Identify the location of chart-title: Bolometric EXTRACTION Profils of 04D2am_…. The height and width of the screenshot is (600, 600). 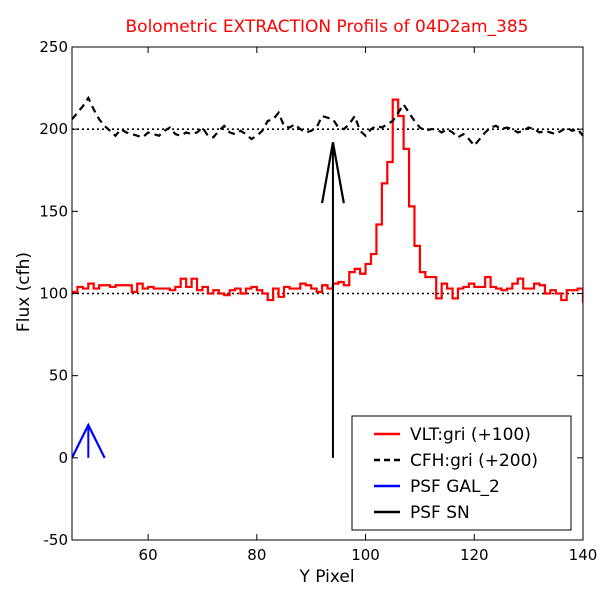
(327, 27).